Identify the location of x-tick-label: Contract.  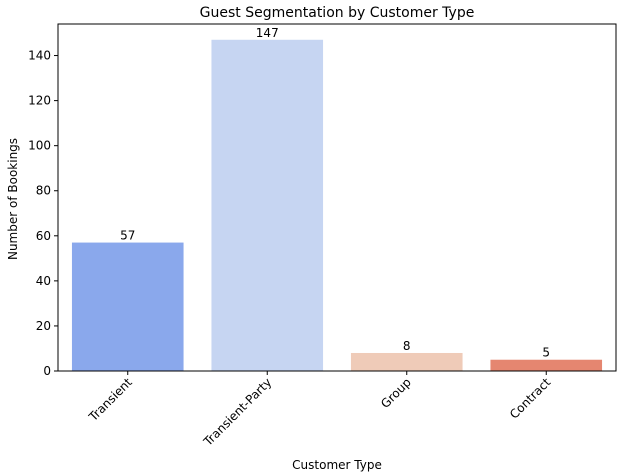
(530, 398).